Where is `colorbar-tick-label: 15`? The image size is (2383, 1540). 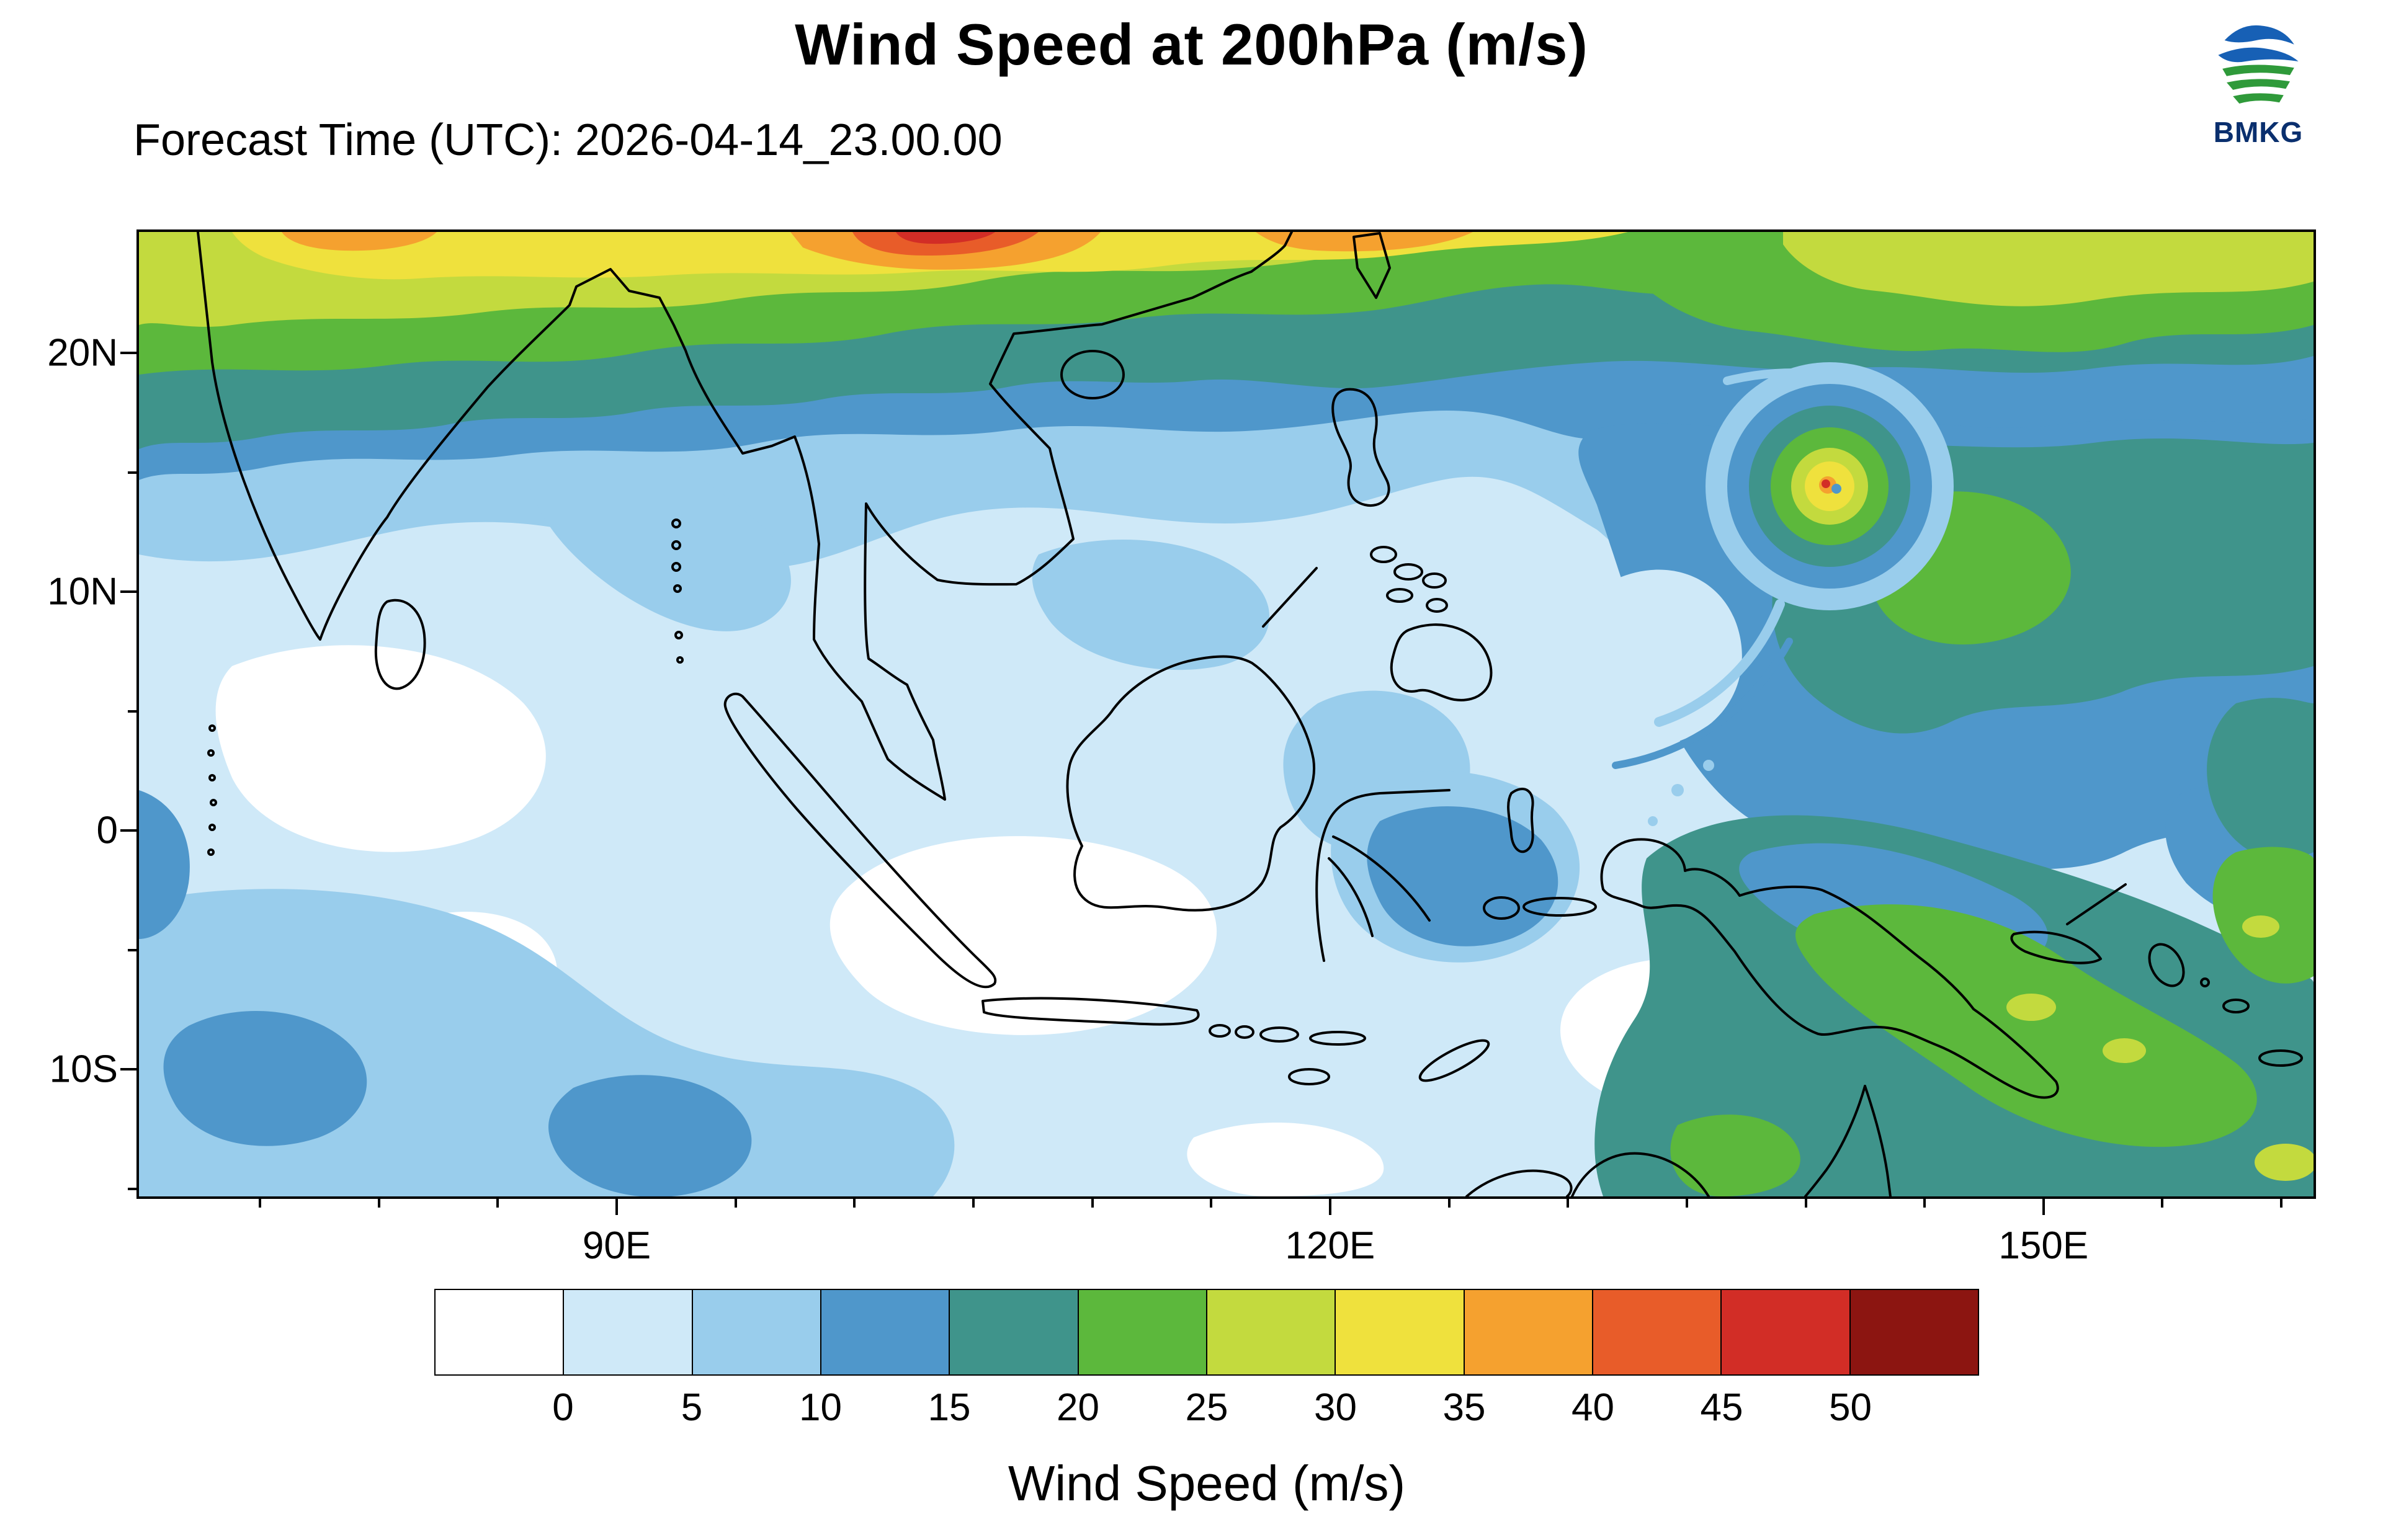 colorbar-tick-label: 15 is located at coordinates (949, 1407).